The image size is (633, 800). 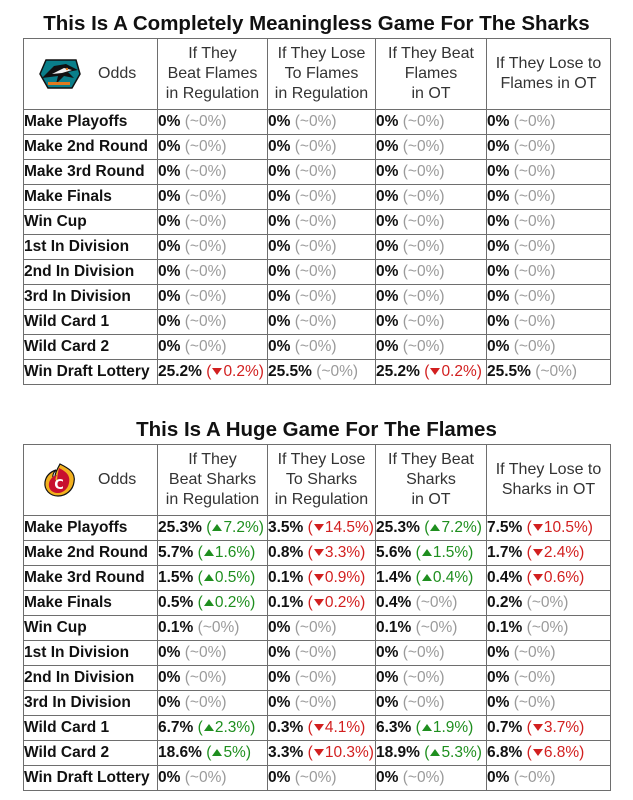 What do you see at coordinates (431, 753) in the screenshot?
I see `odds-cell: 18.9% (5.3%)` at bounding box center [431, 753].